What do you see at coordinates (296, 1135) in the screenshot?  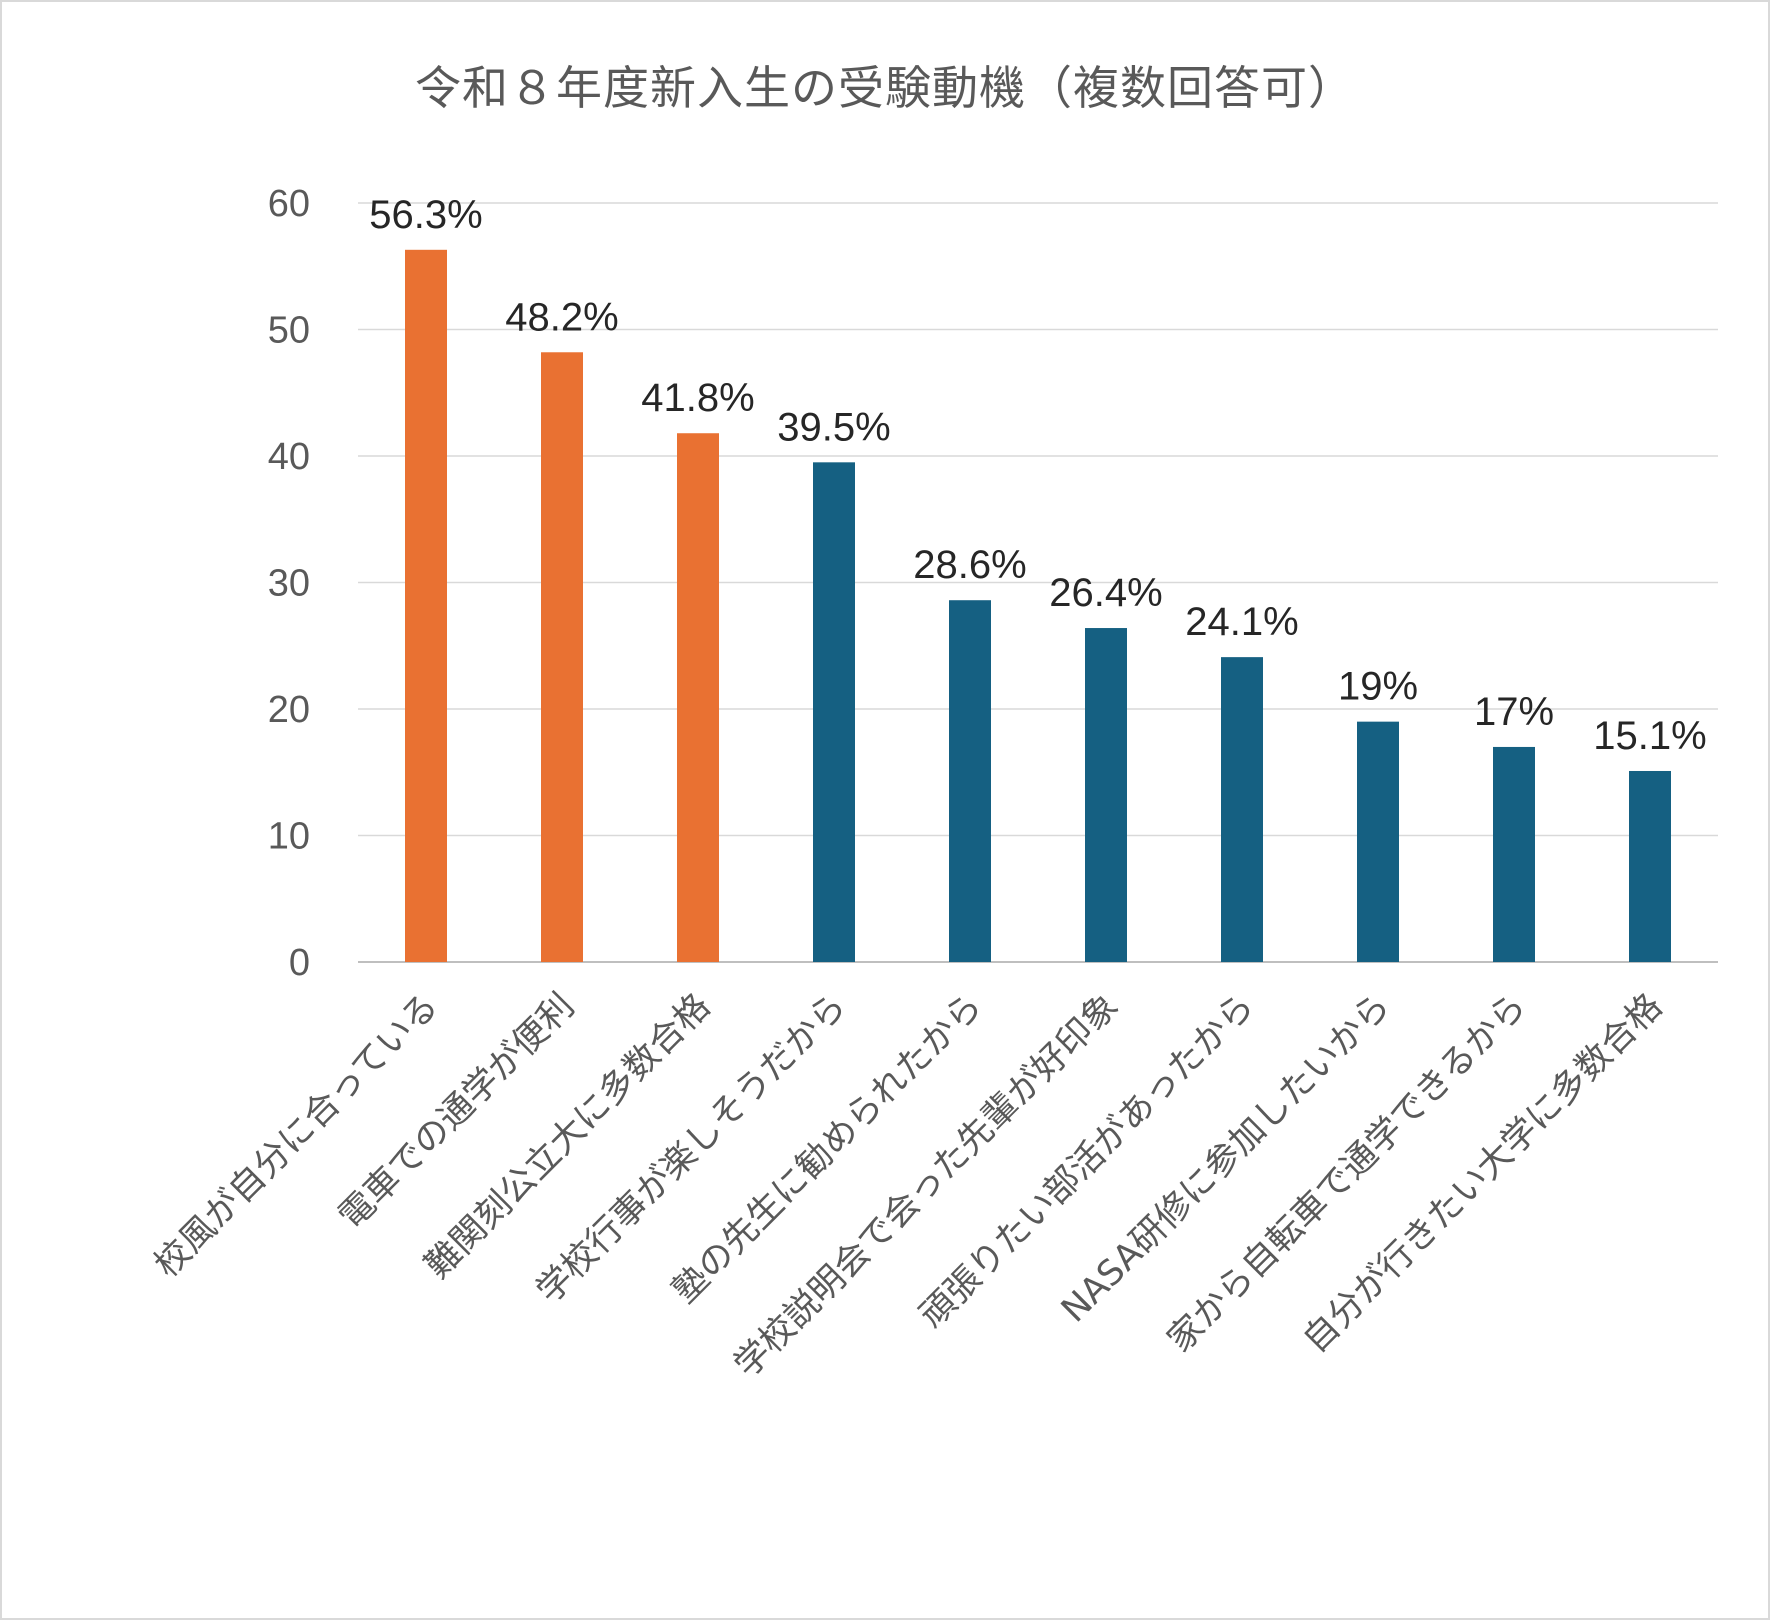 I see `category-label: 校風が自分に合っている` at bounding box center [296, 1135].